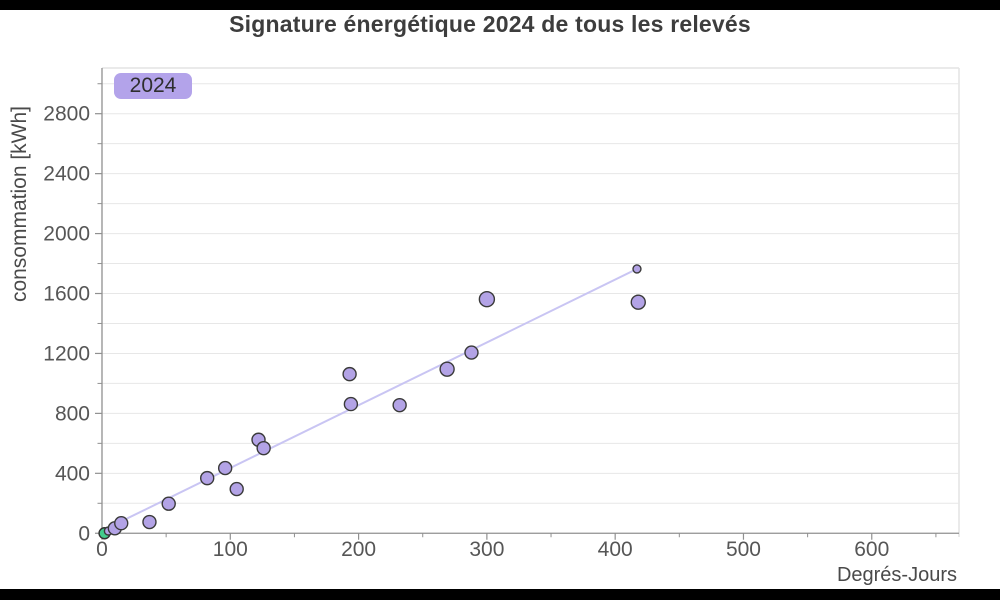 The width and height of the screenshot is (1000, 600). What do you see at coordinates (66, 294) in the screenshot?
I see `y-tick-label: 1600` at bounding box center [66, 294].